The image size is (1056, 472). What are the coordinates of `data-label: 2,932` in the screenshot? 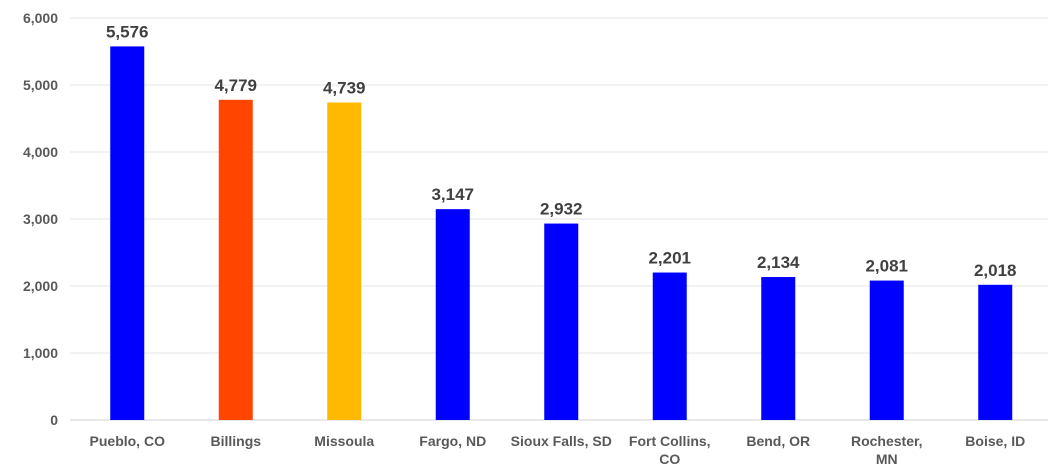 It's located at (561, 209).